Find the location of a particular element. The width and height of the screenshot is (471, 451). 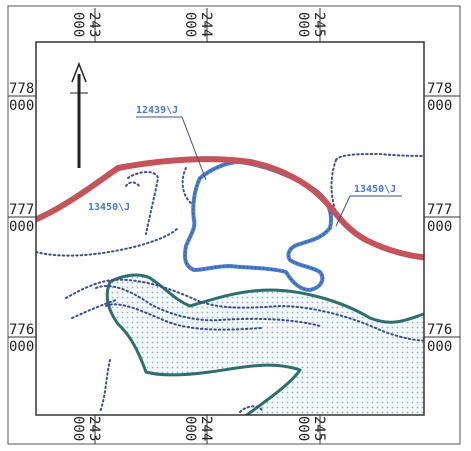

easting-top-244-top: 244 is located at coordinates (206, 24).